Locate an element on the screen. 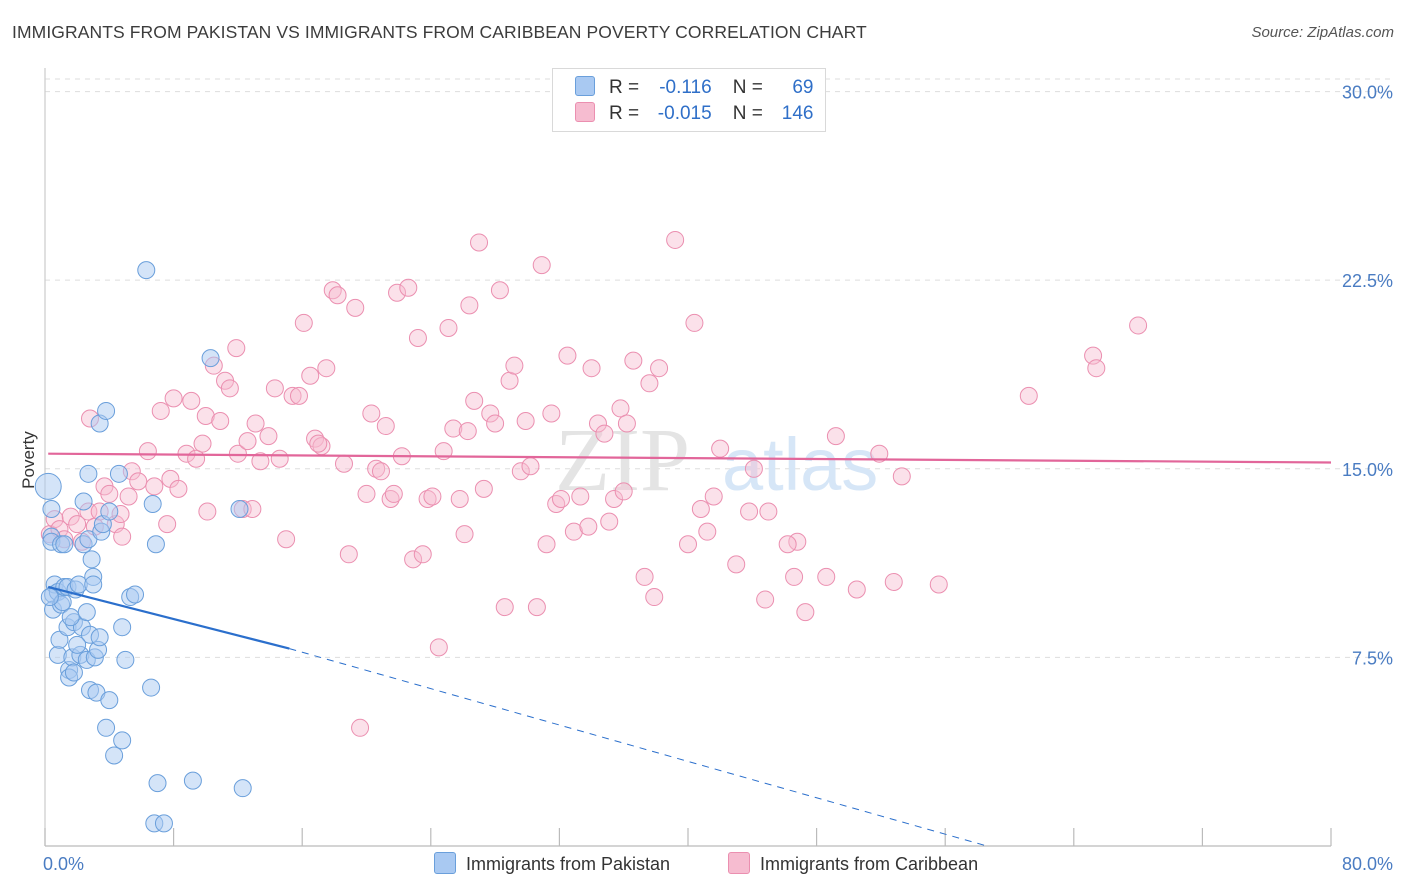  pakistan-trend-line is located at coordinates (168, 617).